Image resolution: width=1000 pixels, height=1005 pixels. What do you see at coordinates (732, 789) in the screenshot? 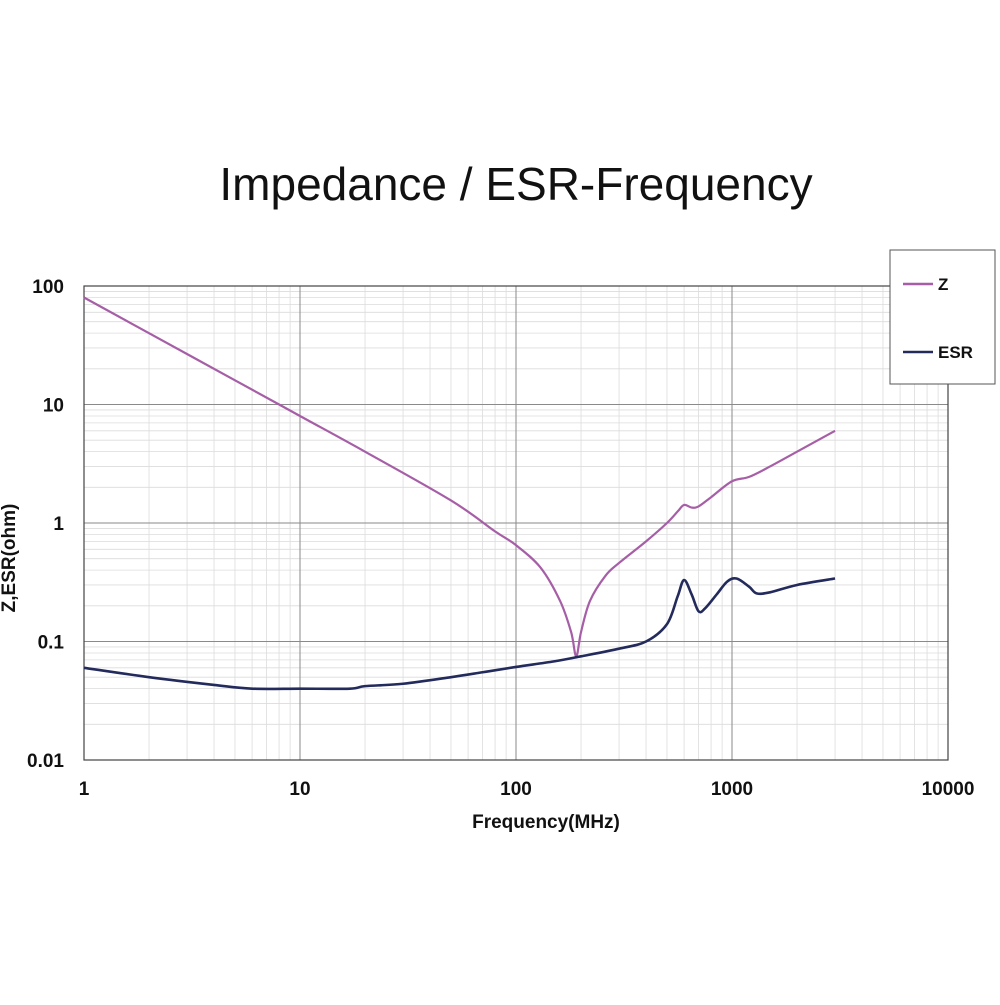
I see `x-tick-label: 1000` at bounding box center [732, 789].